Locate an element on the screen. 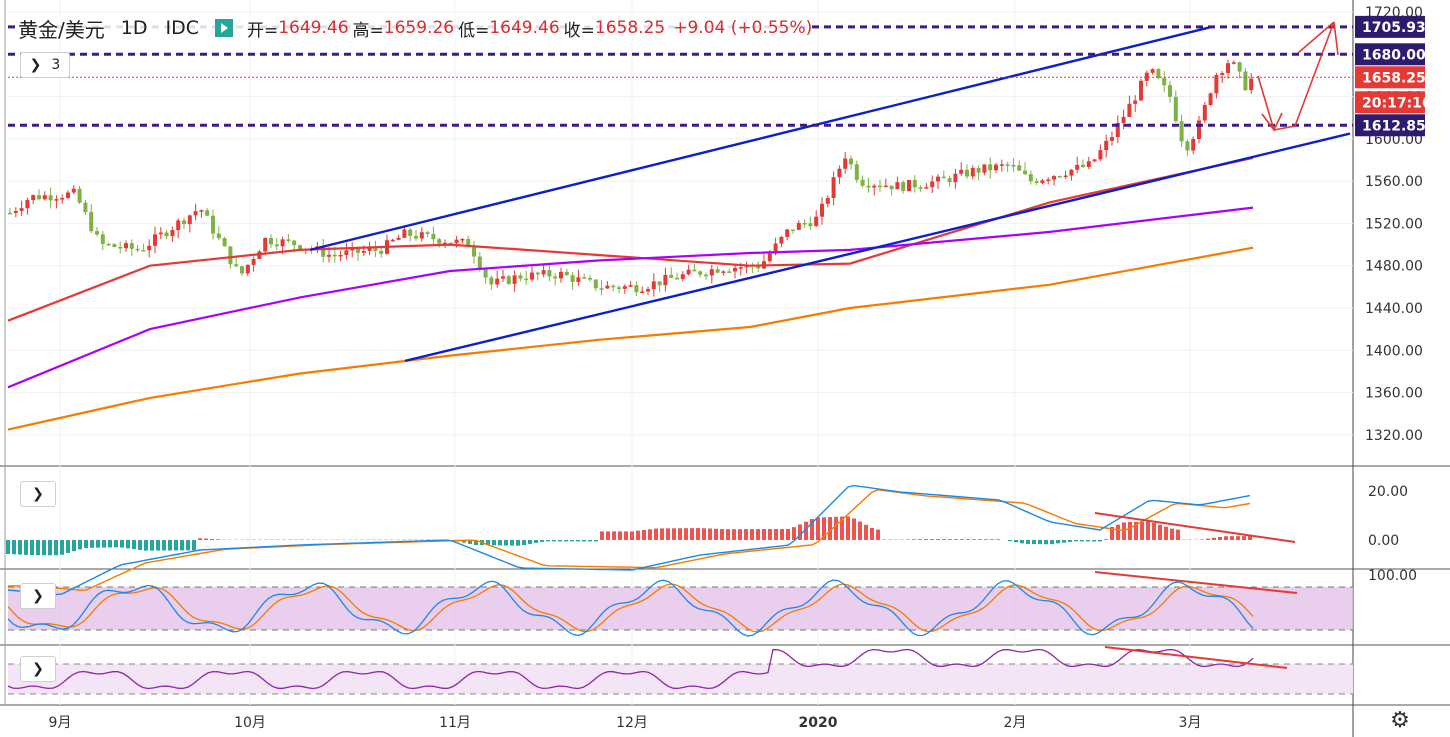 This screenshot has height=737, width=1450. rsi-pane-toggle-button: ❯ is located at coordinates (38, 669).